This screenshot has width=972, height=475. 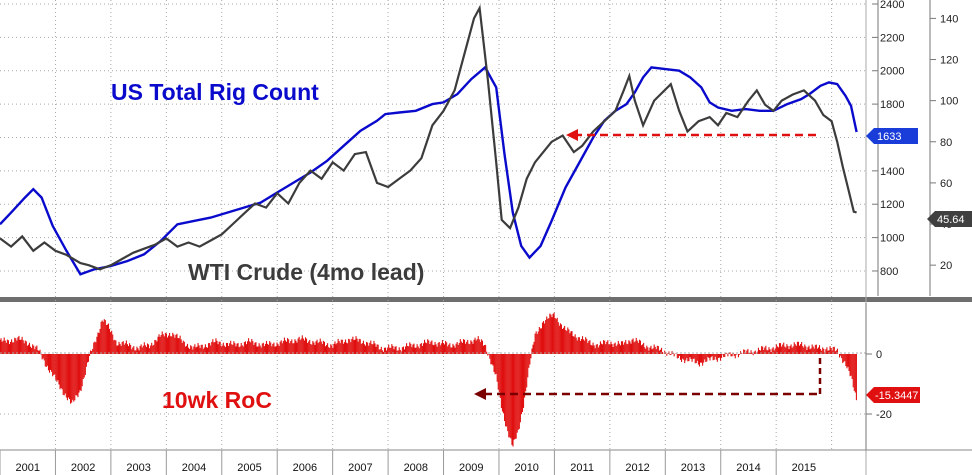 I want to click on rig-count-label: US Total Rig Count, so click(x=215, y=92).